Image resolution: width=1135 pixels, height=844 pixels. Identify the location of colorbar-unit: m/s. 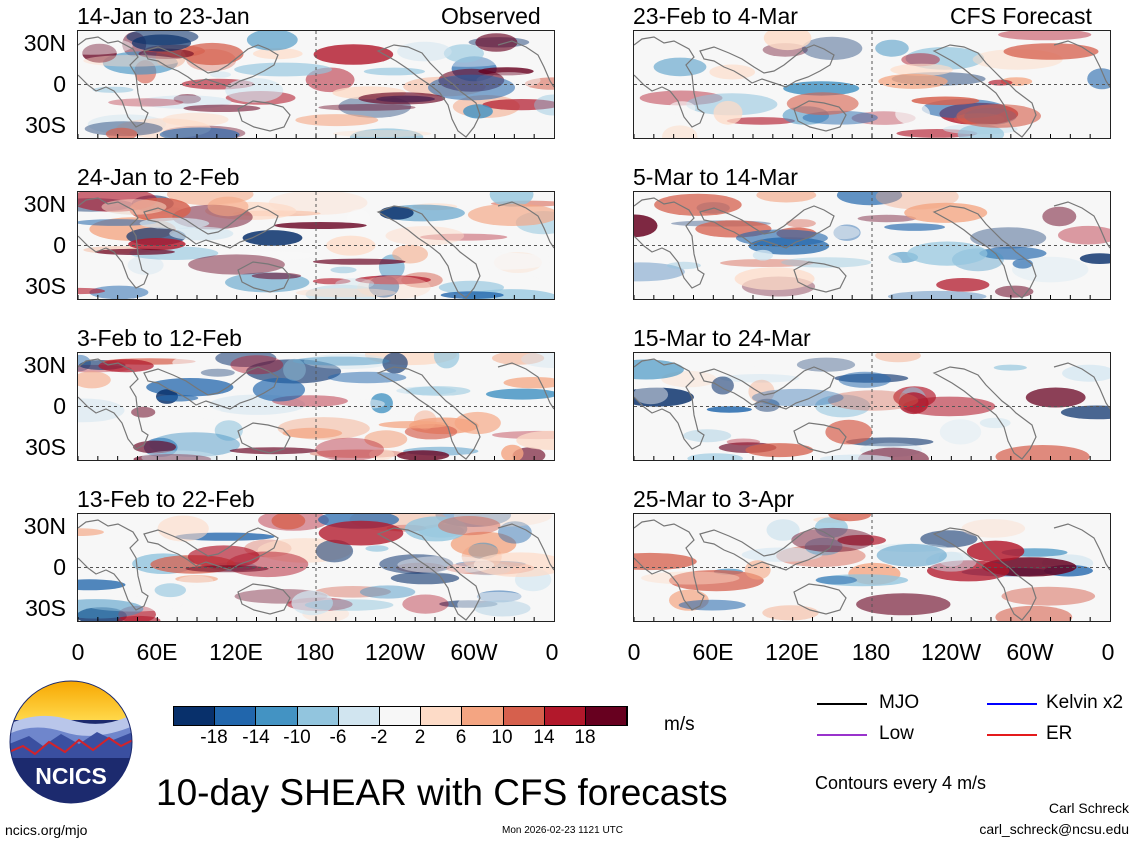
(679, 724).